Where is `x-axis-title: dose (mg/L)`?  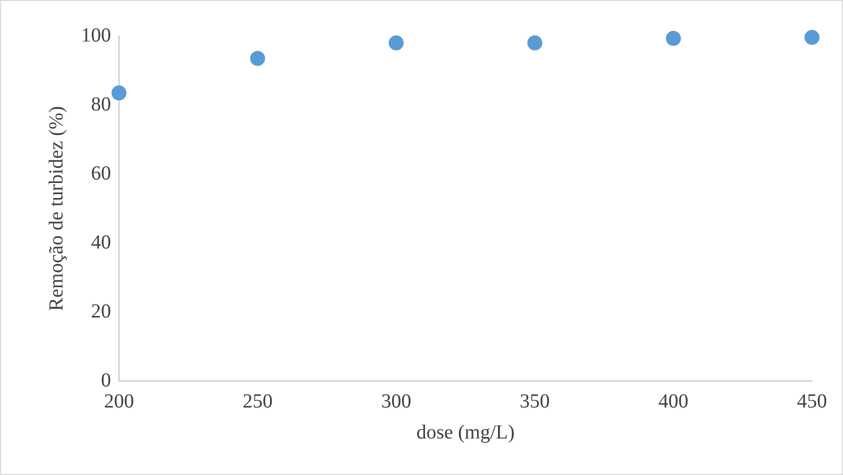 x-axis-title: dose (mg/L) is located at coordinates (465, 432).